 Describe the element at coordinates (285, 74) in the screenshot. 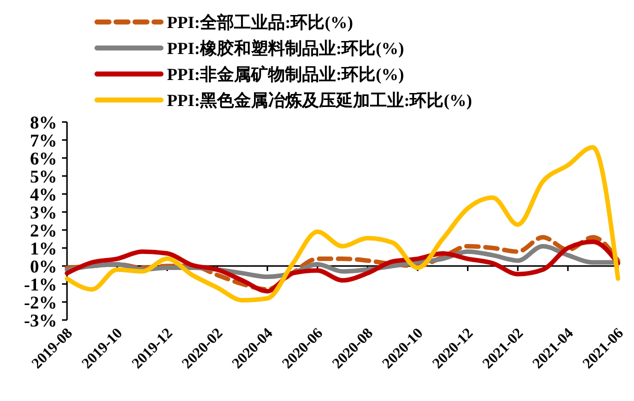

I see `legend-label: PPI:非金属矿物制品业:环比(%)` at that location.